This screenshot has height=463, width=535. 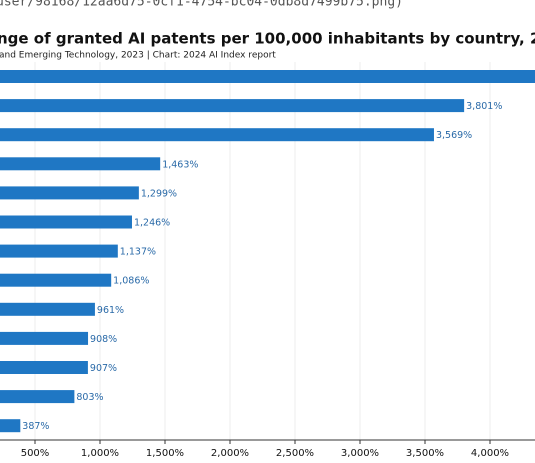 What do you see at coordinates (230, 453) in the screenshot?
I see `x-tick-label: 2,000%` at bounding box center [230, 453].